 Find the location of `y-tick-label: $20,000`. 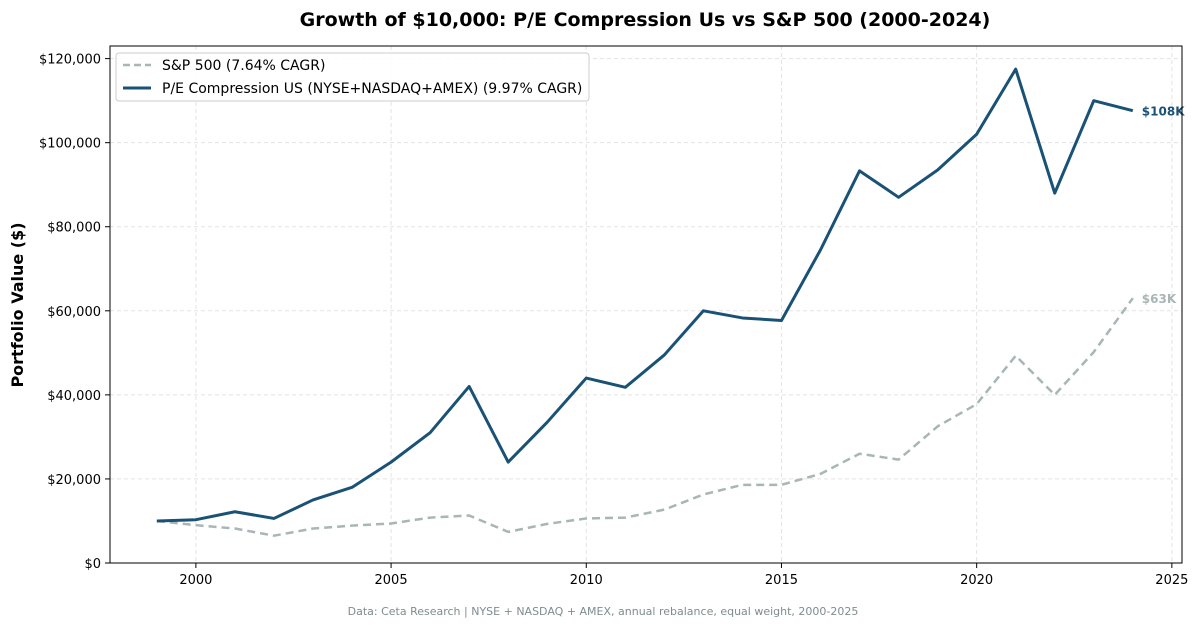

y-tick-label: $20,000 is located at coordinates (74, 480).